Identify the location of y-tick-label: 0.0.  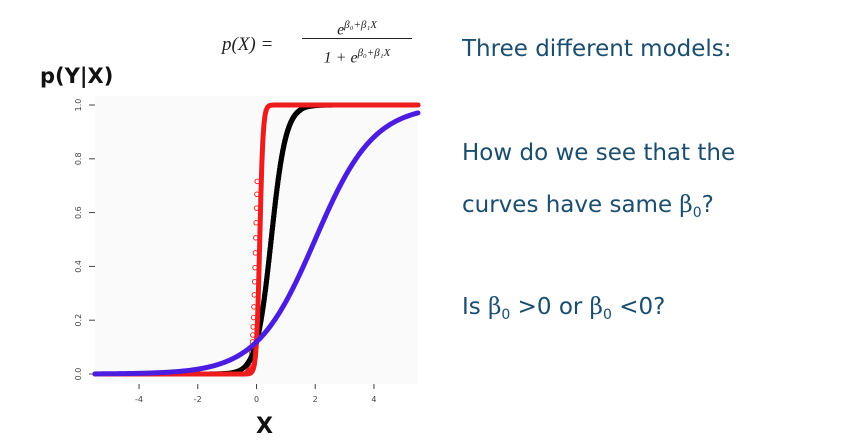
(78, 374).